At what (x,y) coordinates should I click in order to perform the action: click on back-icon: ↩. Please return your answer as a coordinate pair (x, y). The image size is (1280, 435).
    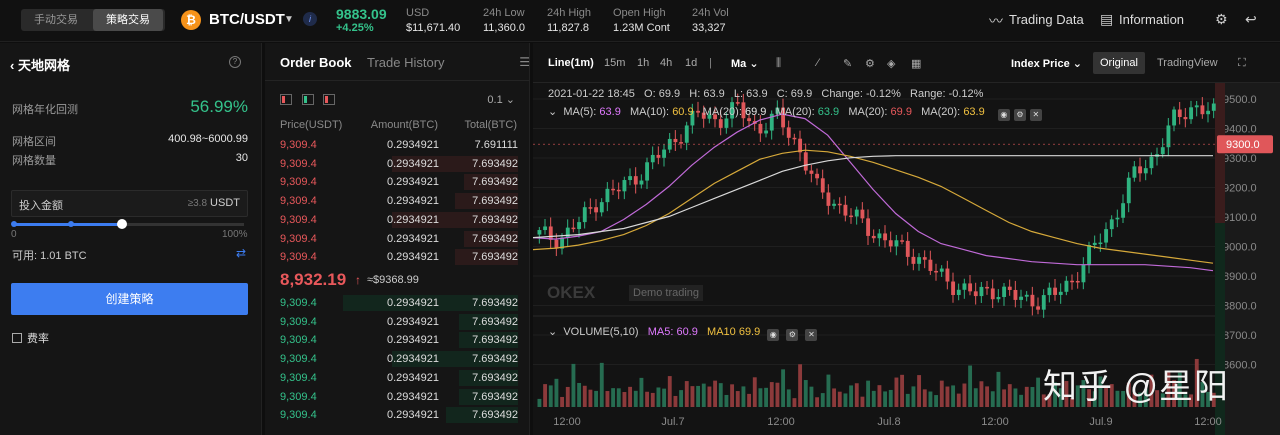
    Looking at the image, I should click on (1251, 19).